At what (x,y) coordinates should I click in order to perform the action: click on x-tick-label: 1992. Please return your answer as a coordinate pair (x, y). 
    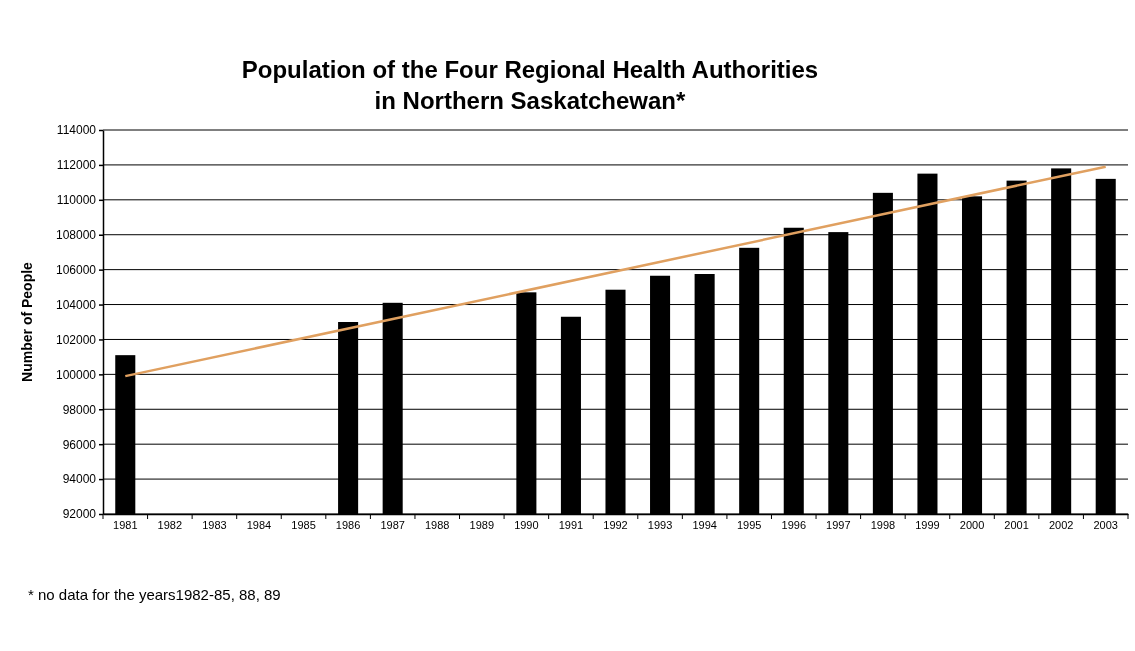
    Looking at the image, I should click on (615, 525).